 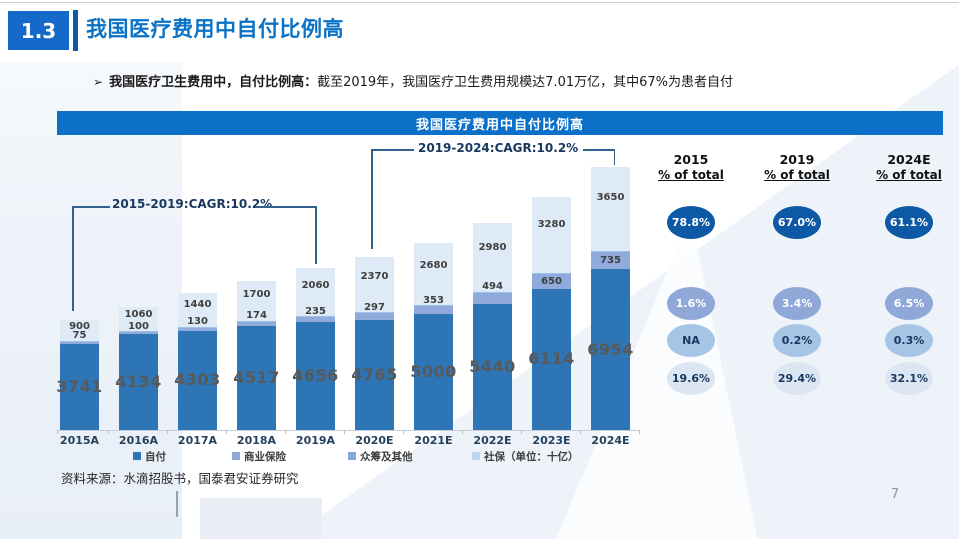 What do you see at coordinates (315, 440) in the screenshot?
I see `x-axis-label: 2019A` at bounding box center [315, 440].